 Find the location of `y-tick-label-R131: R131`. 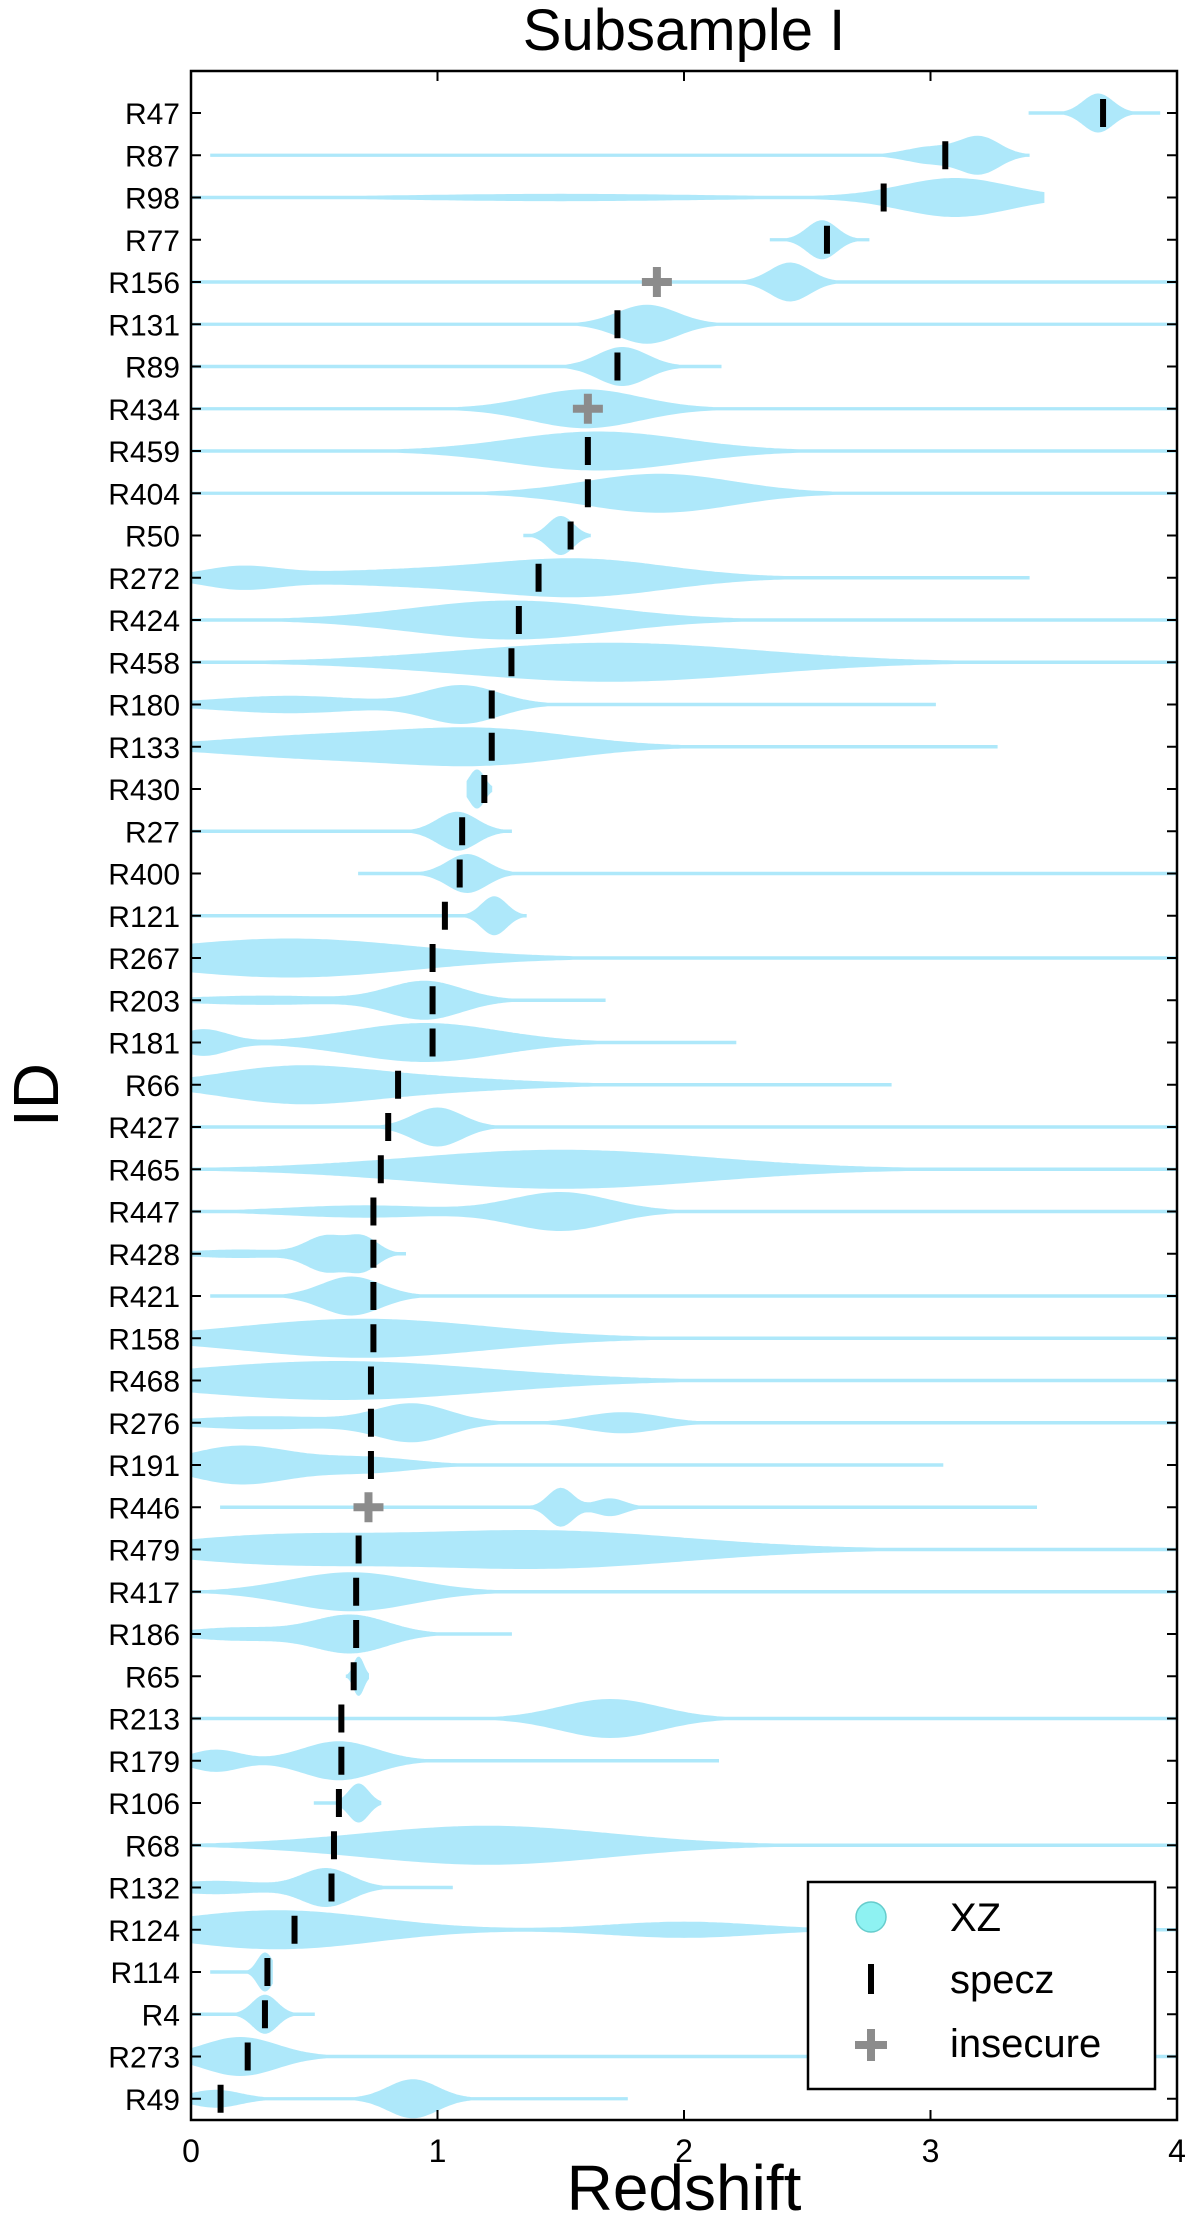

y-tick-label-R131: R131 is located at coordinates (144, 325).